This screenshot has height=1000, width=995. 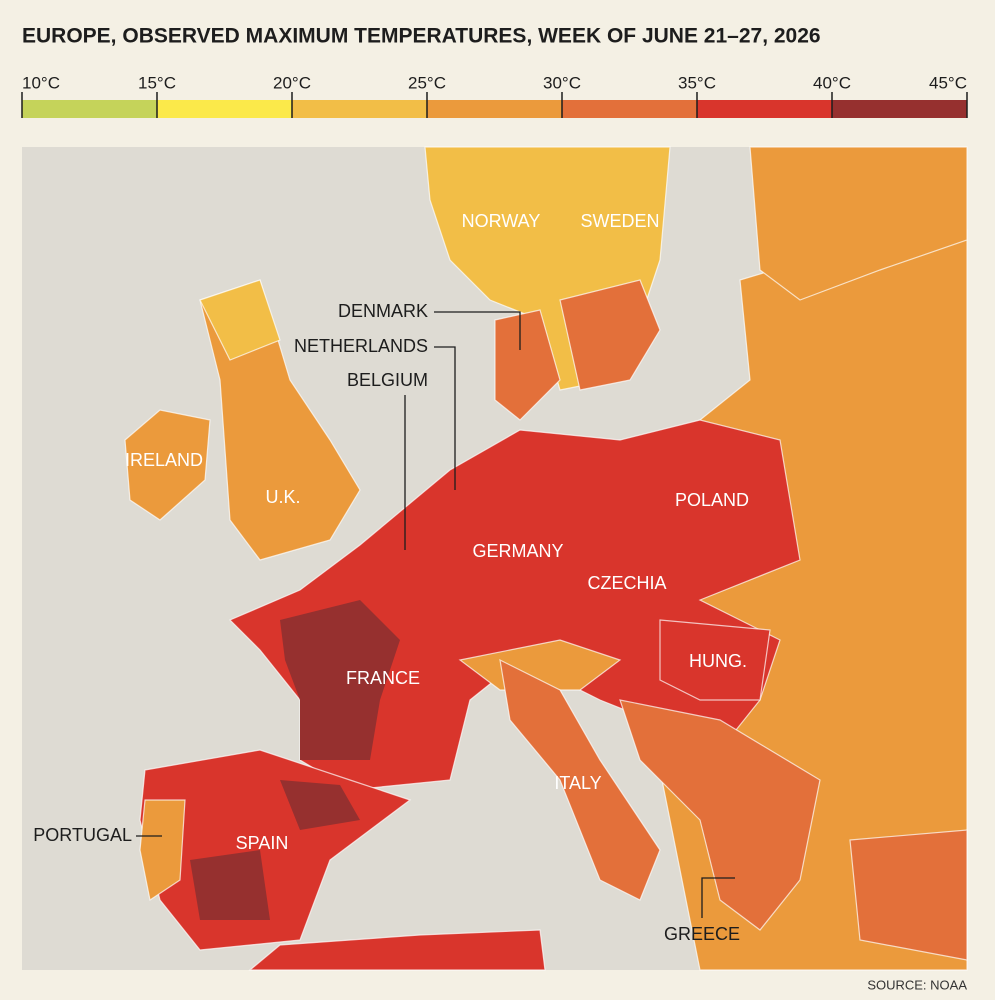 I want to click on country-label: FRANCE, so click(x=383, y=678).